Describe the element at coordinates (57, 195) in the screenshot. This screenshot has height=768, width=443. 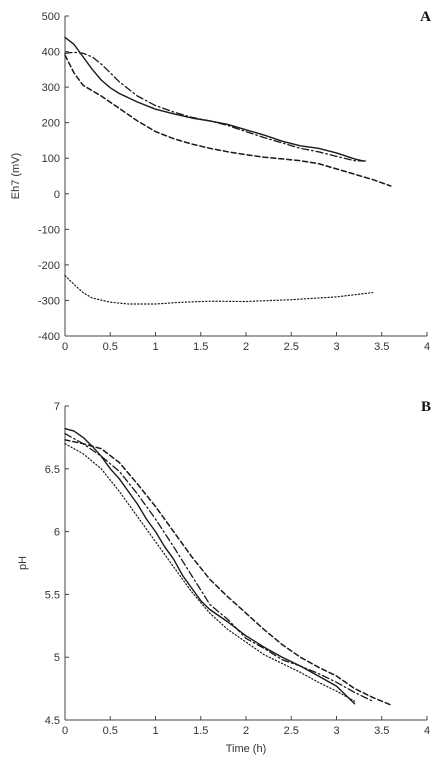
I see `panel-a-y-tick-label: 0` at that location.